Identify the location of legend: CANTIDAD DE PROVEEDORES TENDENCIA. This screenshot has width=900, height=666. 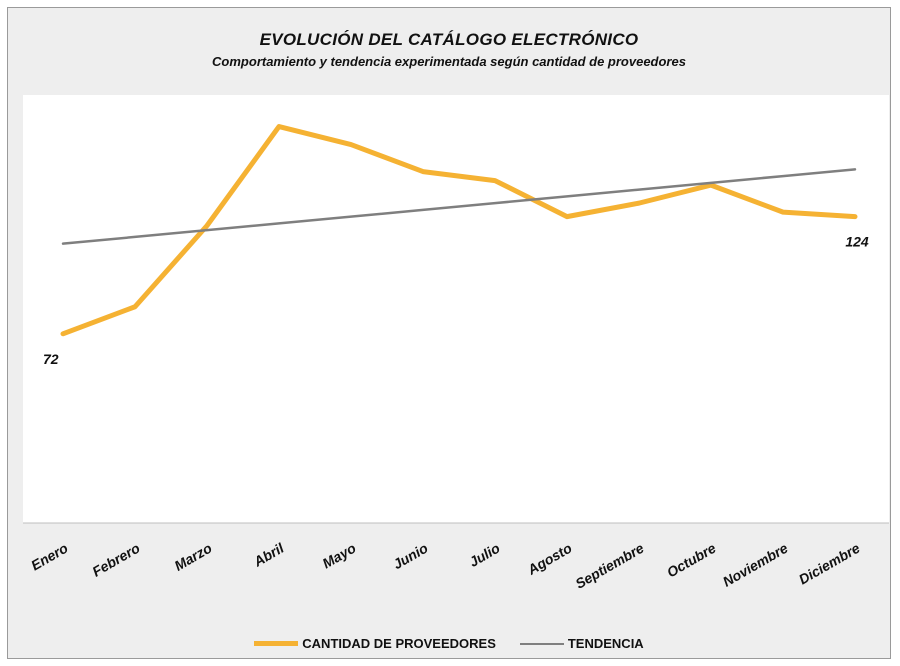
(449, 643).